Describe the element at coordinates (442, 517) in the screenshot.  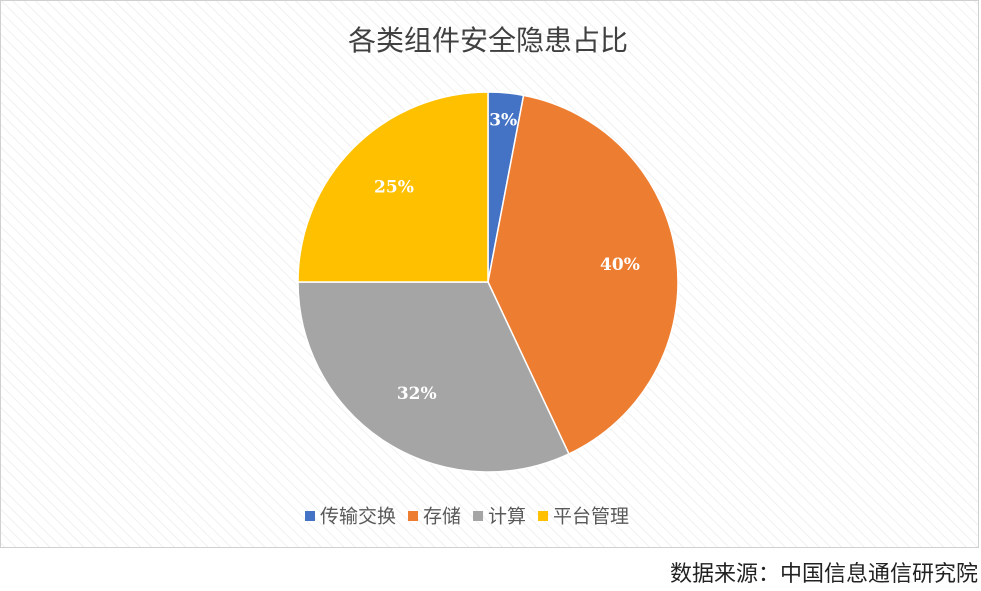
I see `legend-label: 存储` at that location.